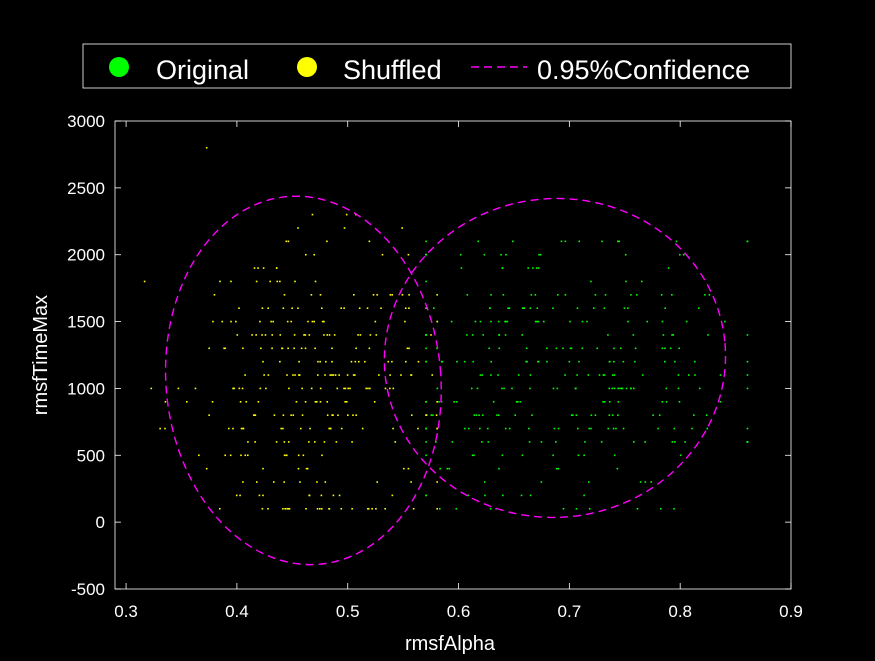  I want to click on legend-label-original: Original, so click(202, 70).